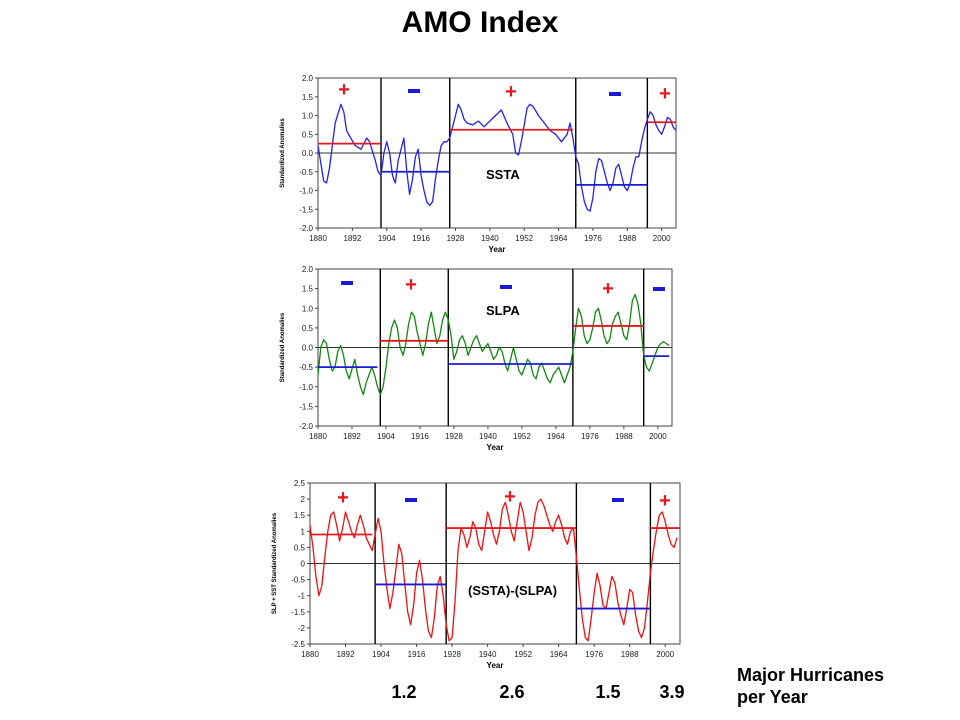 This screenshot has height=720, width=960. I want to click on slpa-xtick-label: 1964, so click(556, 436).